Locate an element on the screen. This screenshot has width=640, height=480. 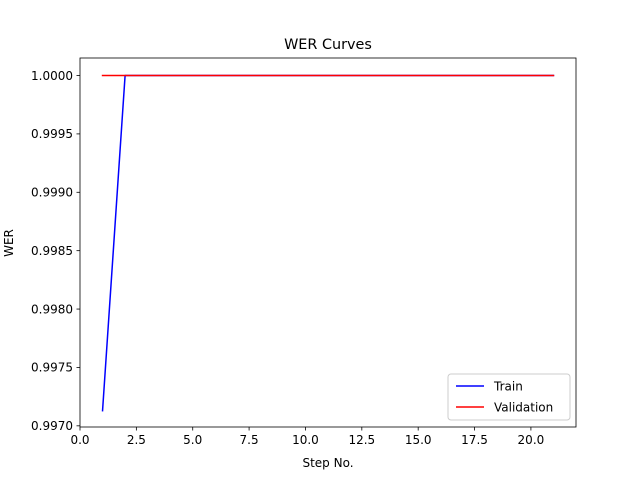
x-tick-label: 12.5 is located at coordinates (361, 440).